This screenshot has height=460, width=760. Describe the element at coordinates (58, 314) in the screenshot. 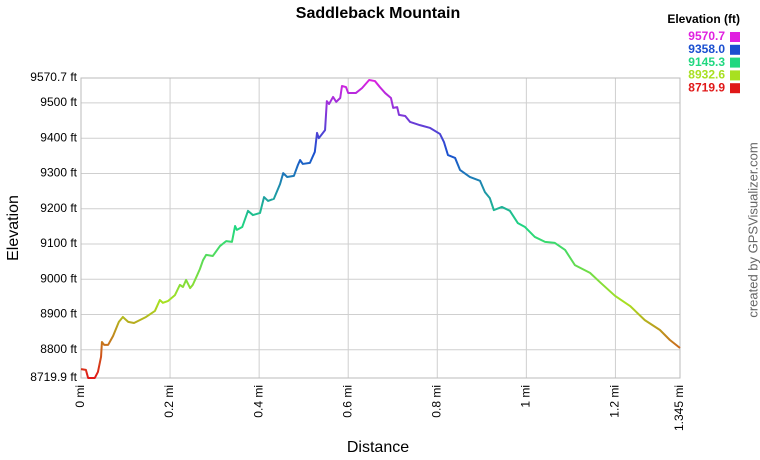

I see `y-tick-label: 8900 ft` at that location.